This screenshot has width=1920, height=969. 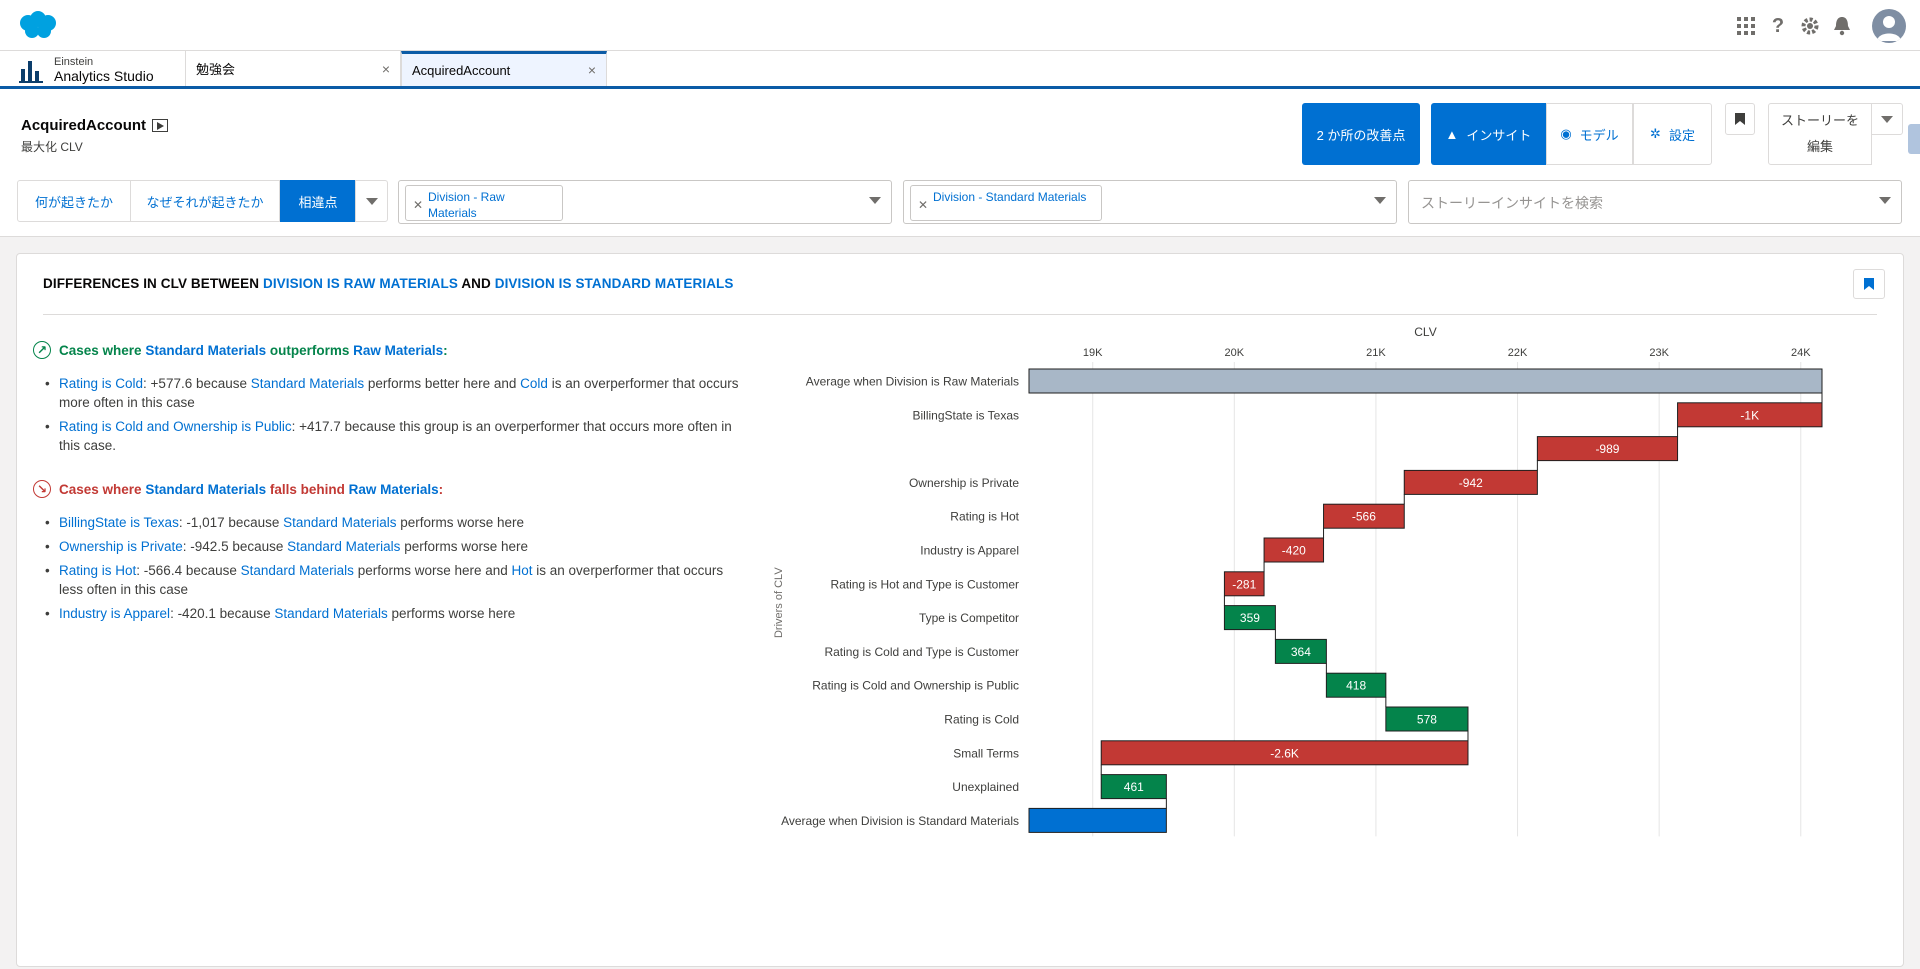 What do you see at coordinates (101, 383) in the screenshot?
I see `driver-link: Rating is Cold` at bounding box center [101, 383].